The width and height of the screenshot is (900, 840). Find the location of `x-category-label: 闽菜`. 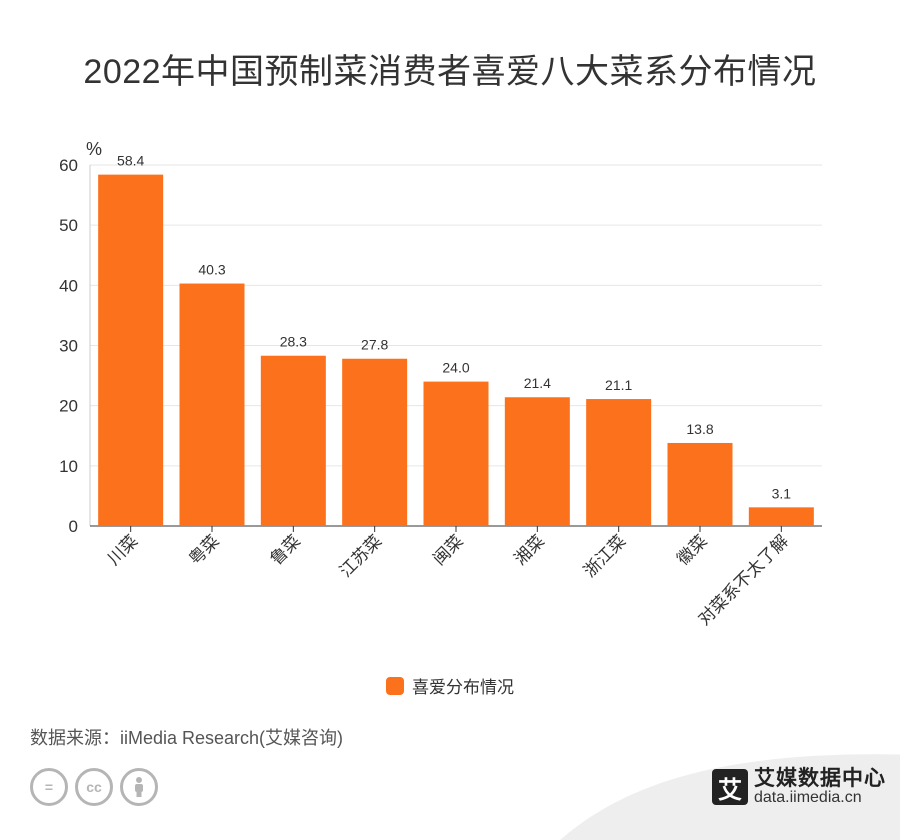

x-category-label: 闽菜 is located at coordinates (447, 549).